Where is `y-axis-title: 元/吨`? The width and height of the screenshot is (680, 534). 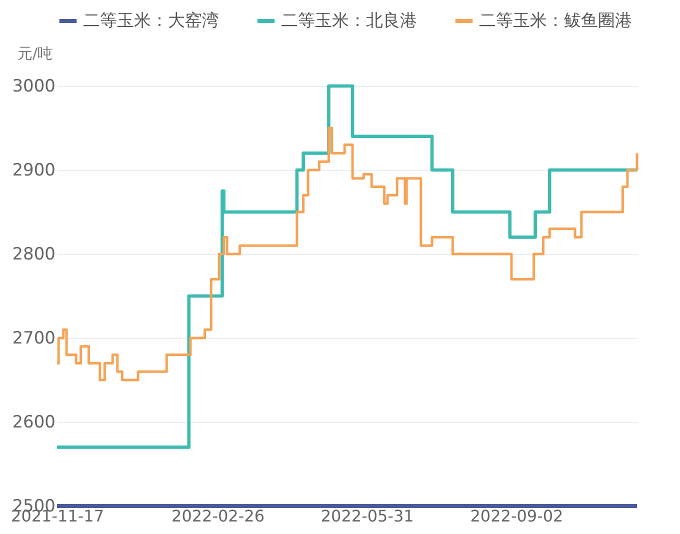
y-axis-title: 元/吨 is located at coordinates (35, 53).